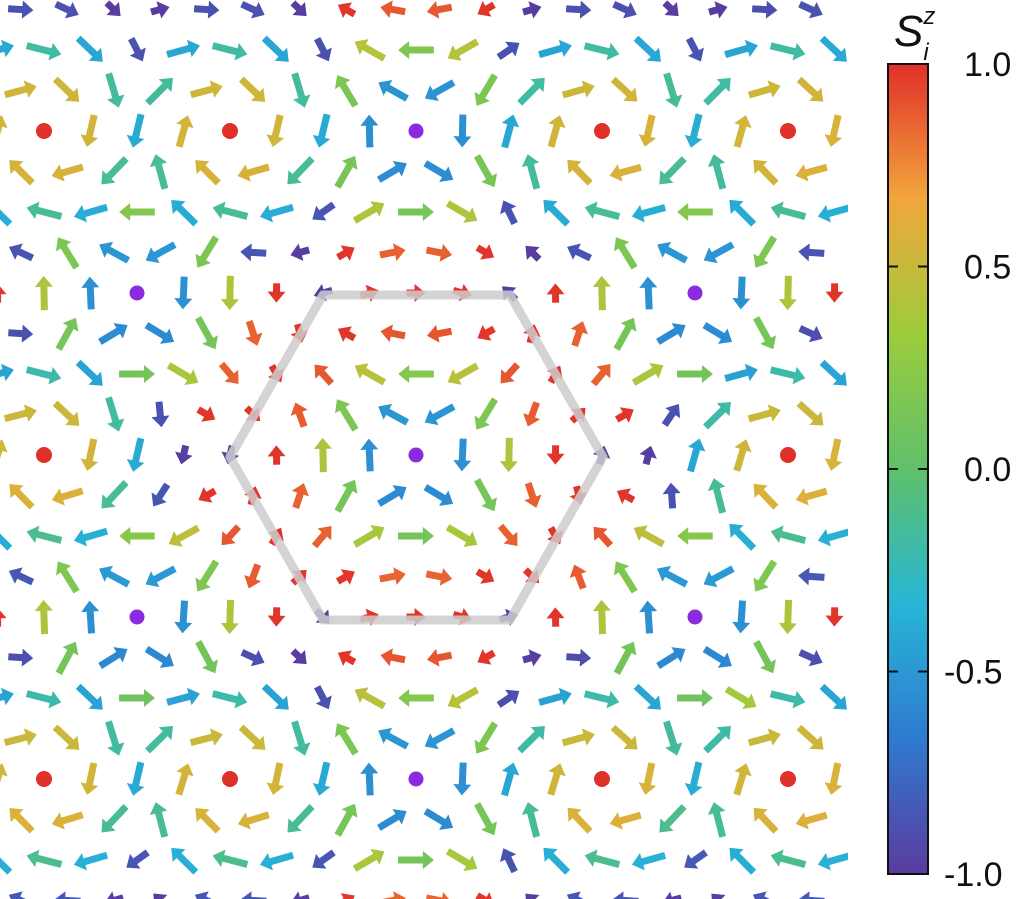 The width and height of the screenshot is (1025, 899). Describe the element at coordinates (987, 65) in the screenshot. I see `colorbar-tick-label: 1.0` at that location.